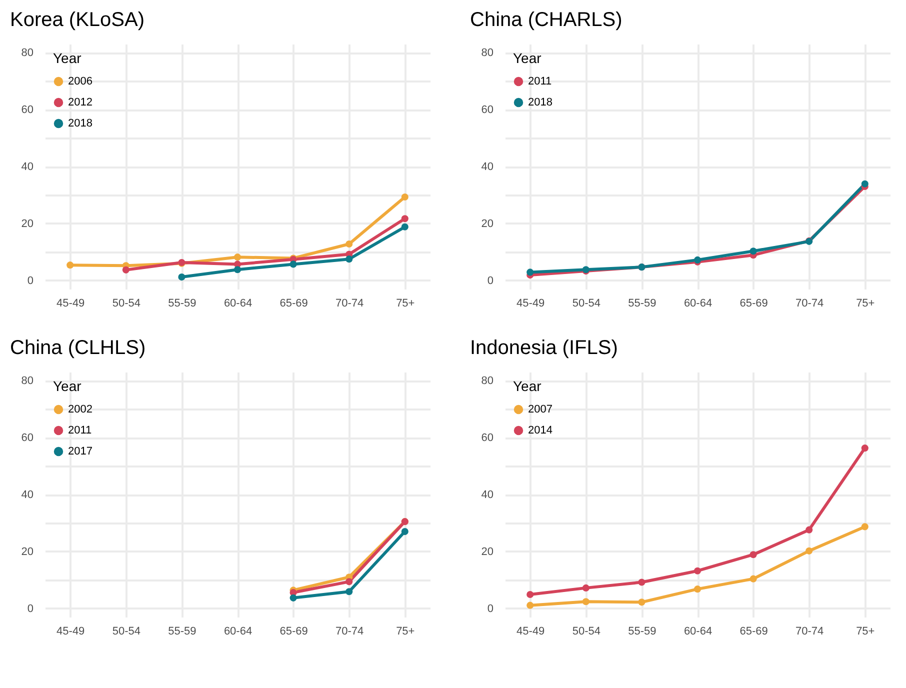  I want to click on legend-label: 2017, so click(80, 452).